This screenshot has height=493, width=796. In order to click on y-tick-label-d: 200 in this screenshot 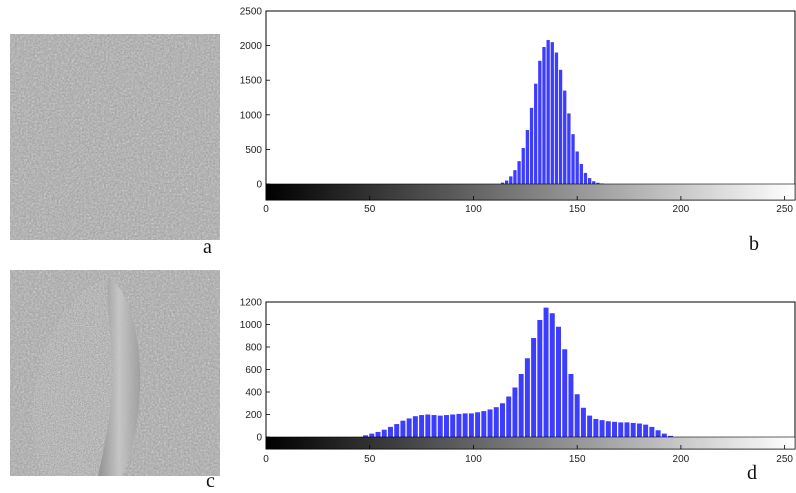, I will do `click(253, 415)`.